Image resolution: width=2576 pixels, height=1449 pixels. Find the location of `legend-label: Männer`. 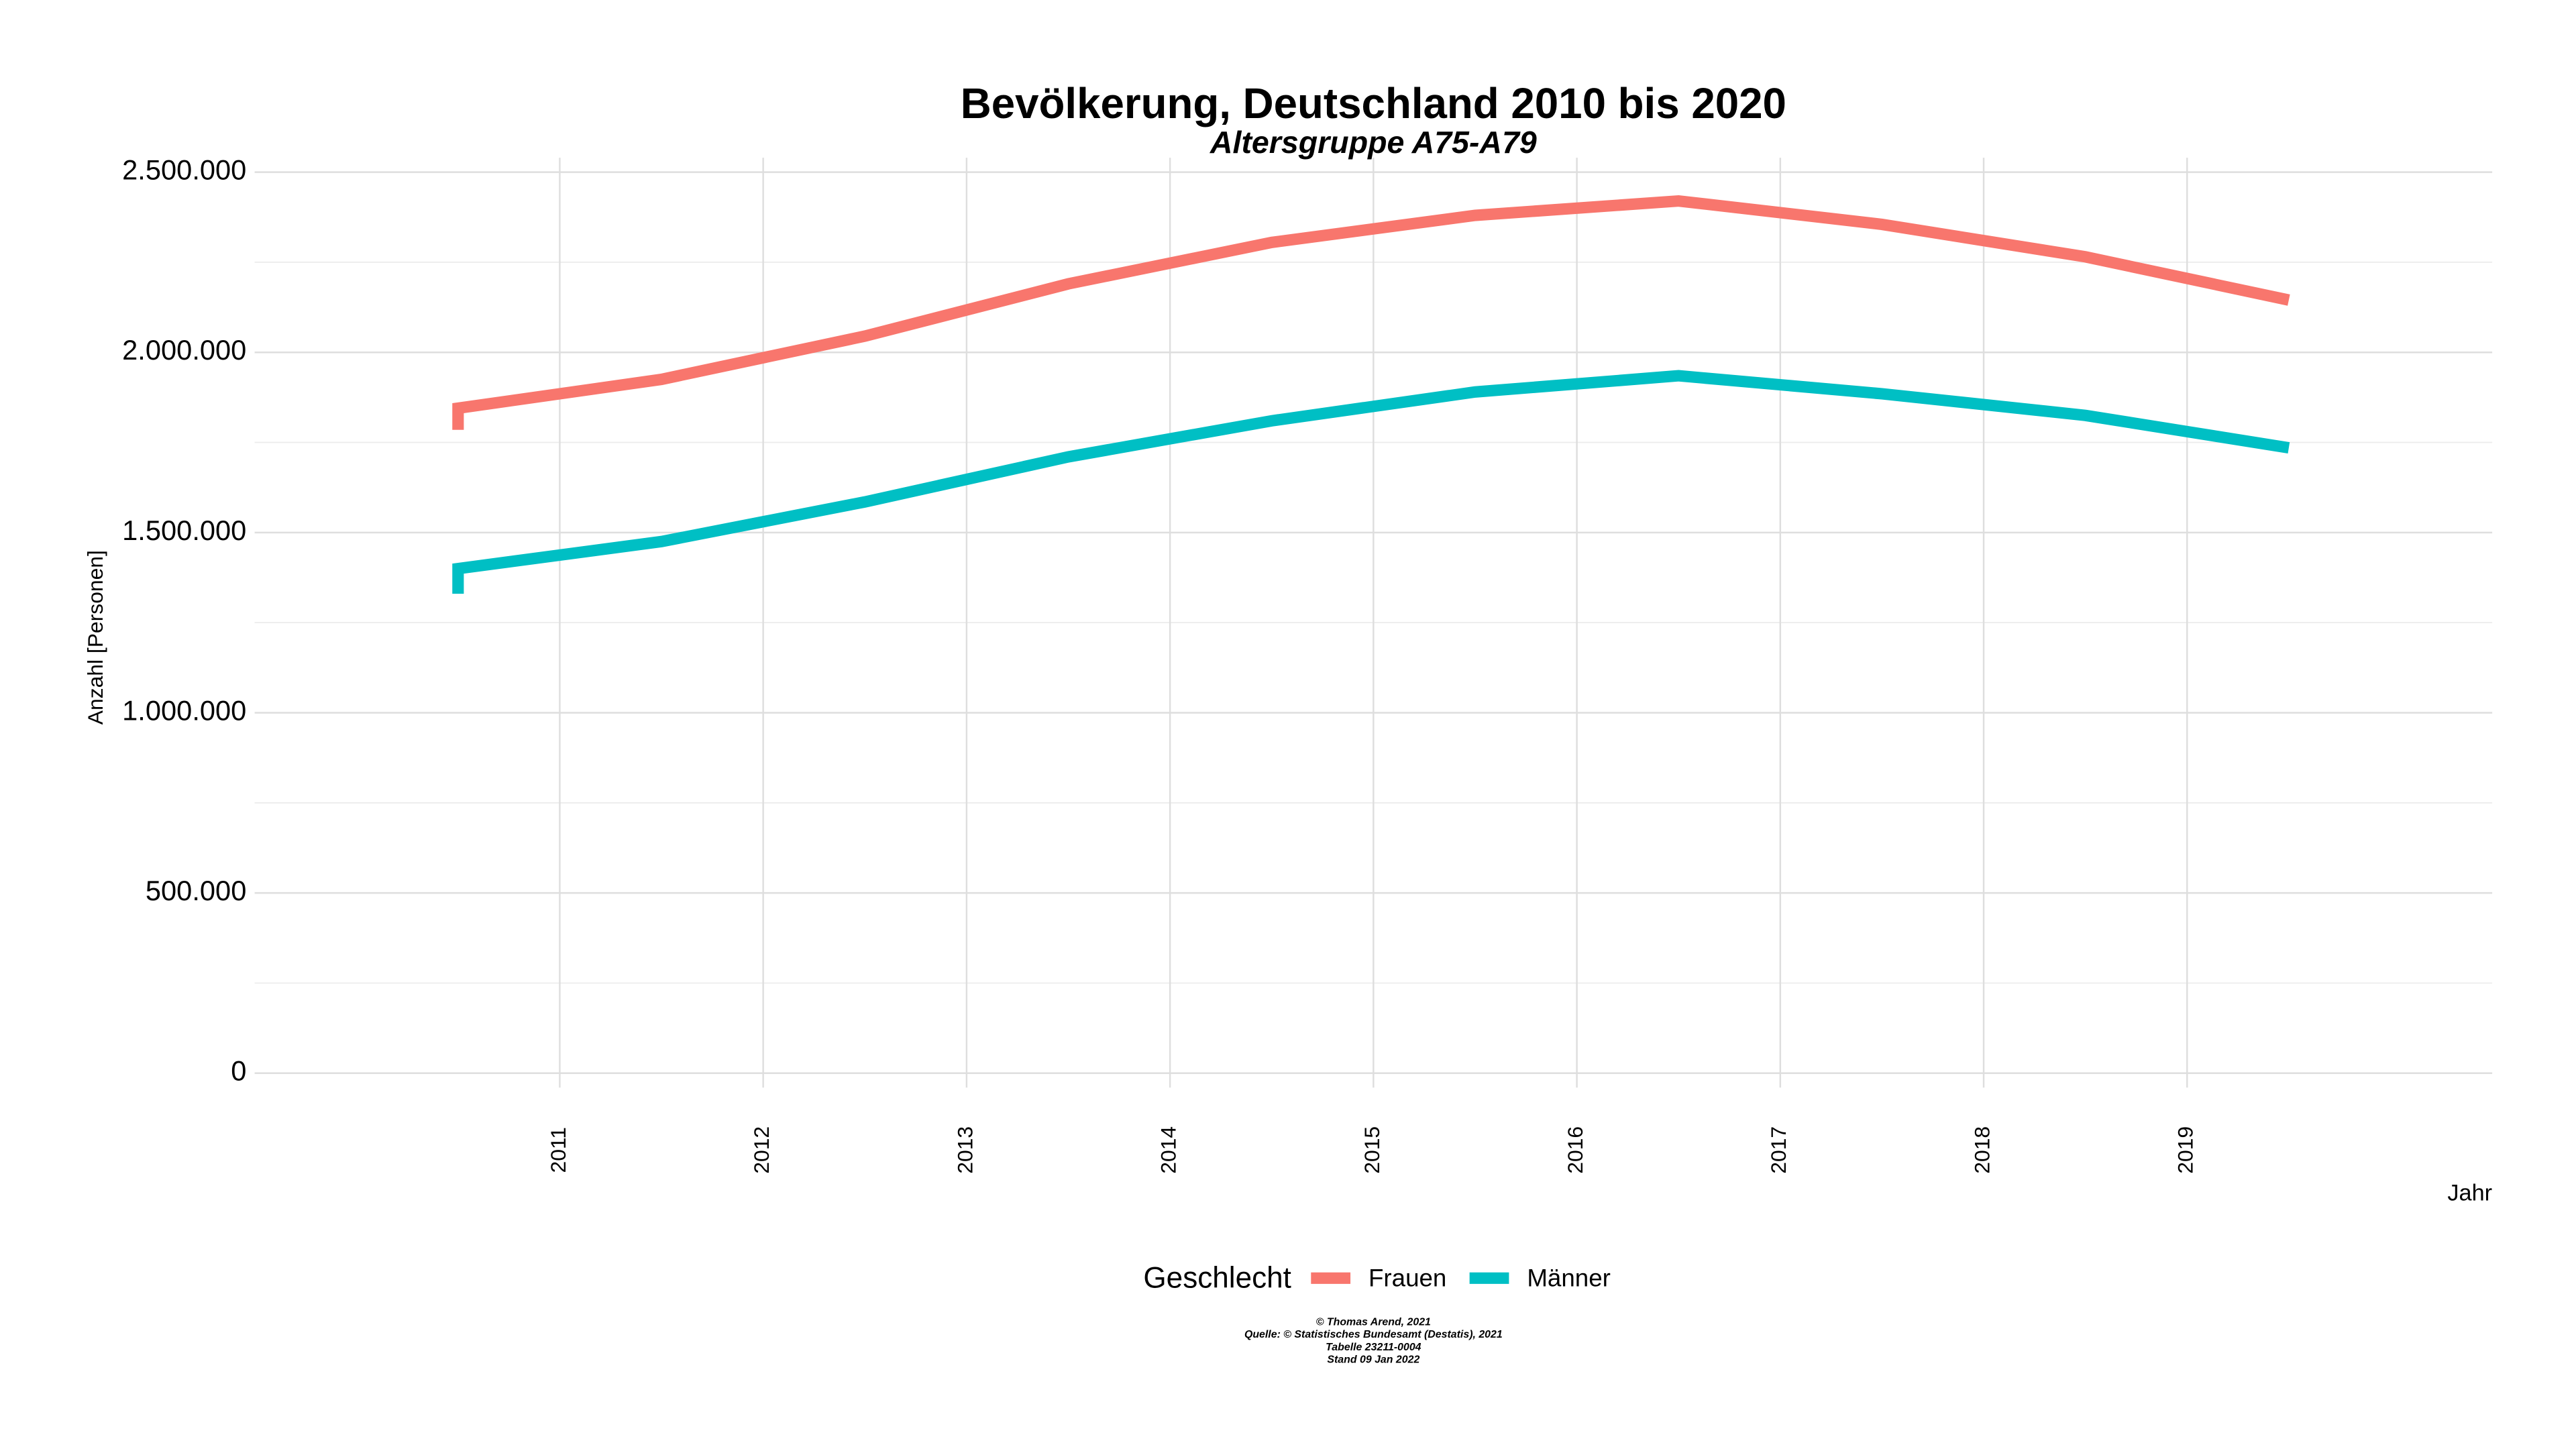

legend-label: Männer is located at coordinates (1569, 1277).